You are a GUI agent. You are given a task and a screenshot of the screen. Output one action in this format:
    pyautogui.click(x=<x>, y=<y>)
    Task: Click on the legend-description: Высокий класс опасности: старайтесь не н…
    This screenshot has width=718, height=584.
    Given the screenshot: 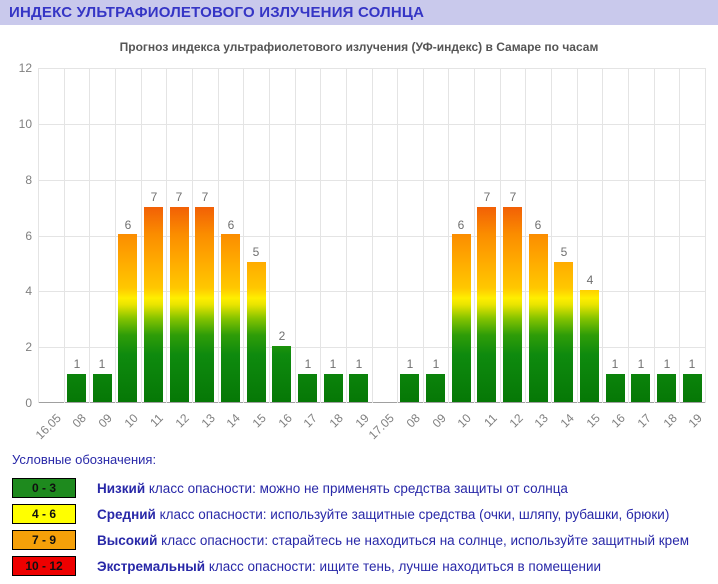 What is the action you would take?
    pyautogui.click(x=393, y=540)
    